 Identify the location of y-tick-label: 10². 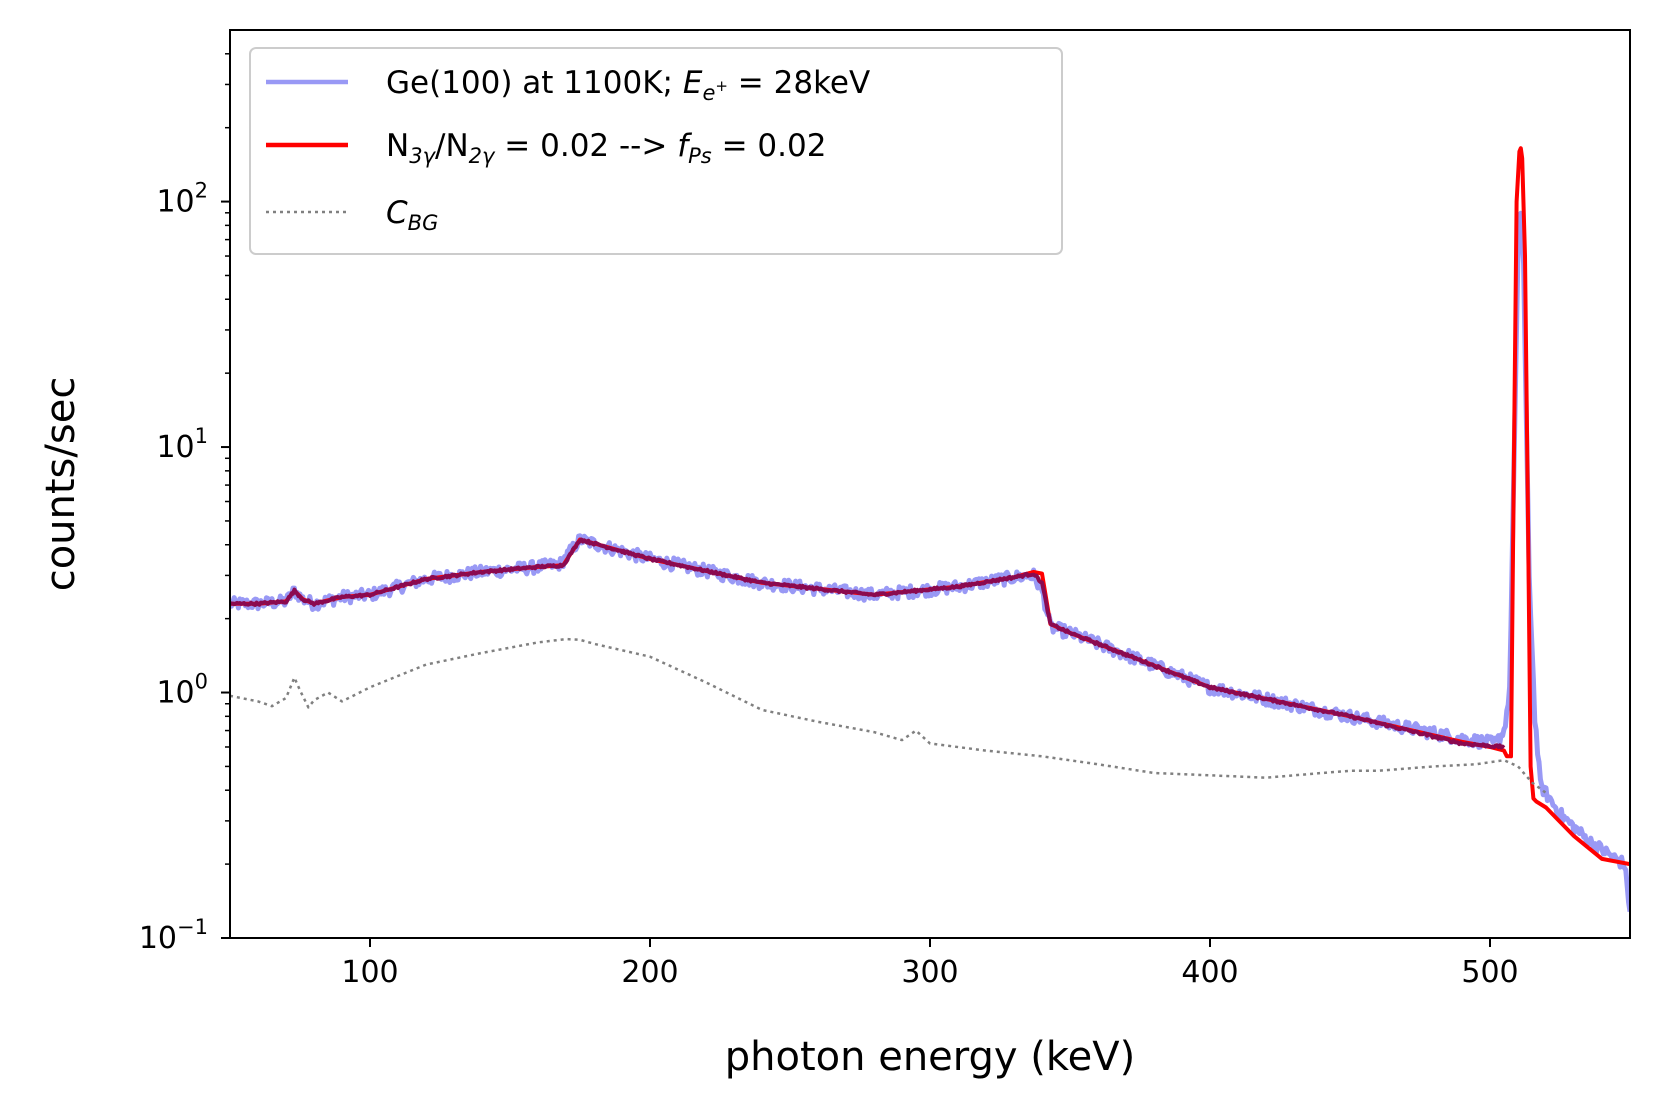
(182, 199).